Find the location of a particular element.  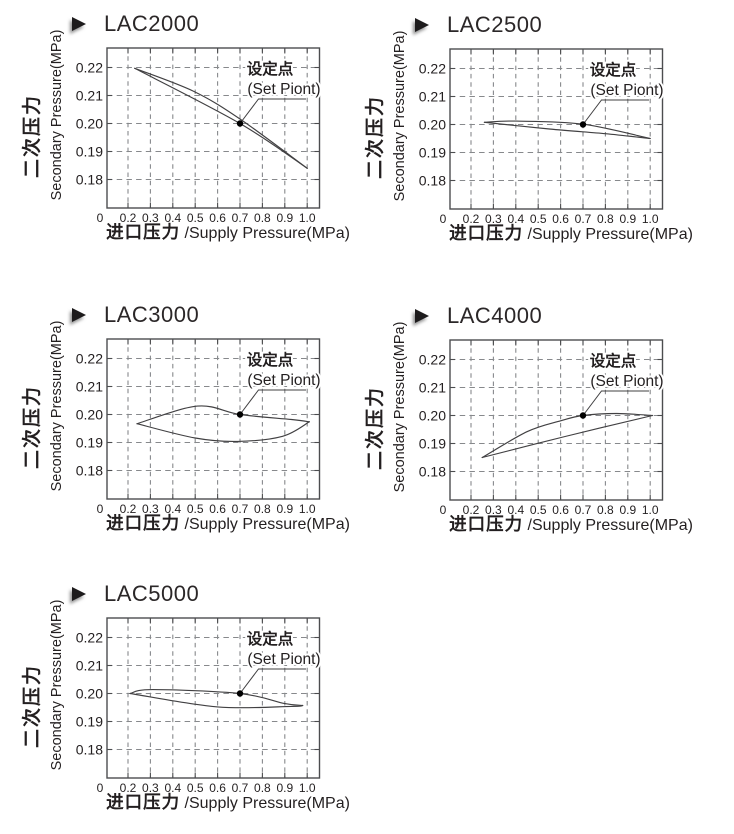

chart-header: LAC5000 is located at coordinates (99, 594).